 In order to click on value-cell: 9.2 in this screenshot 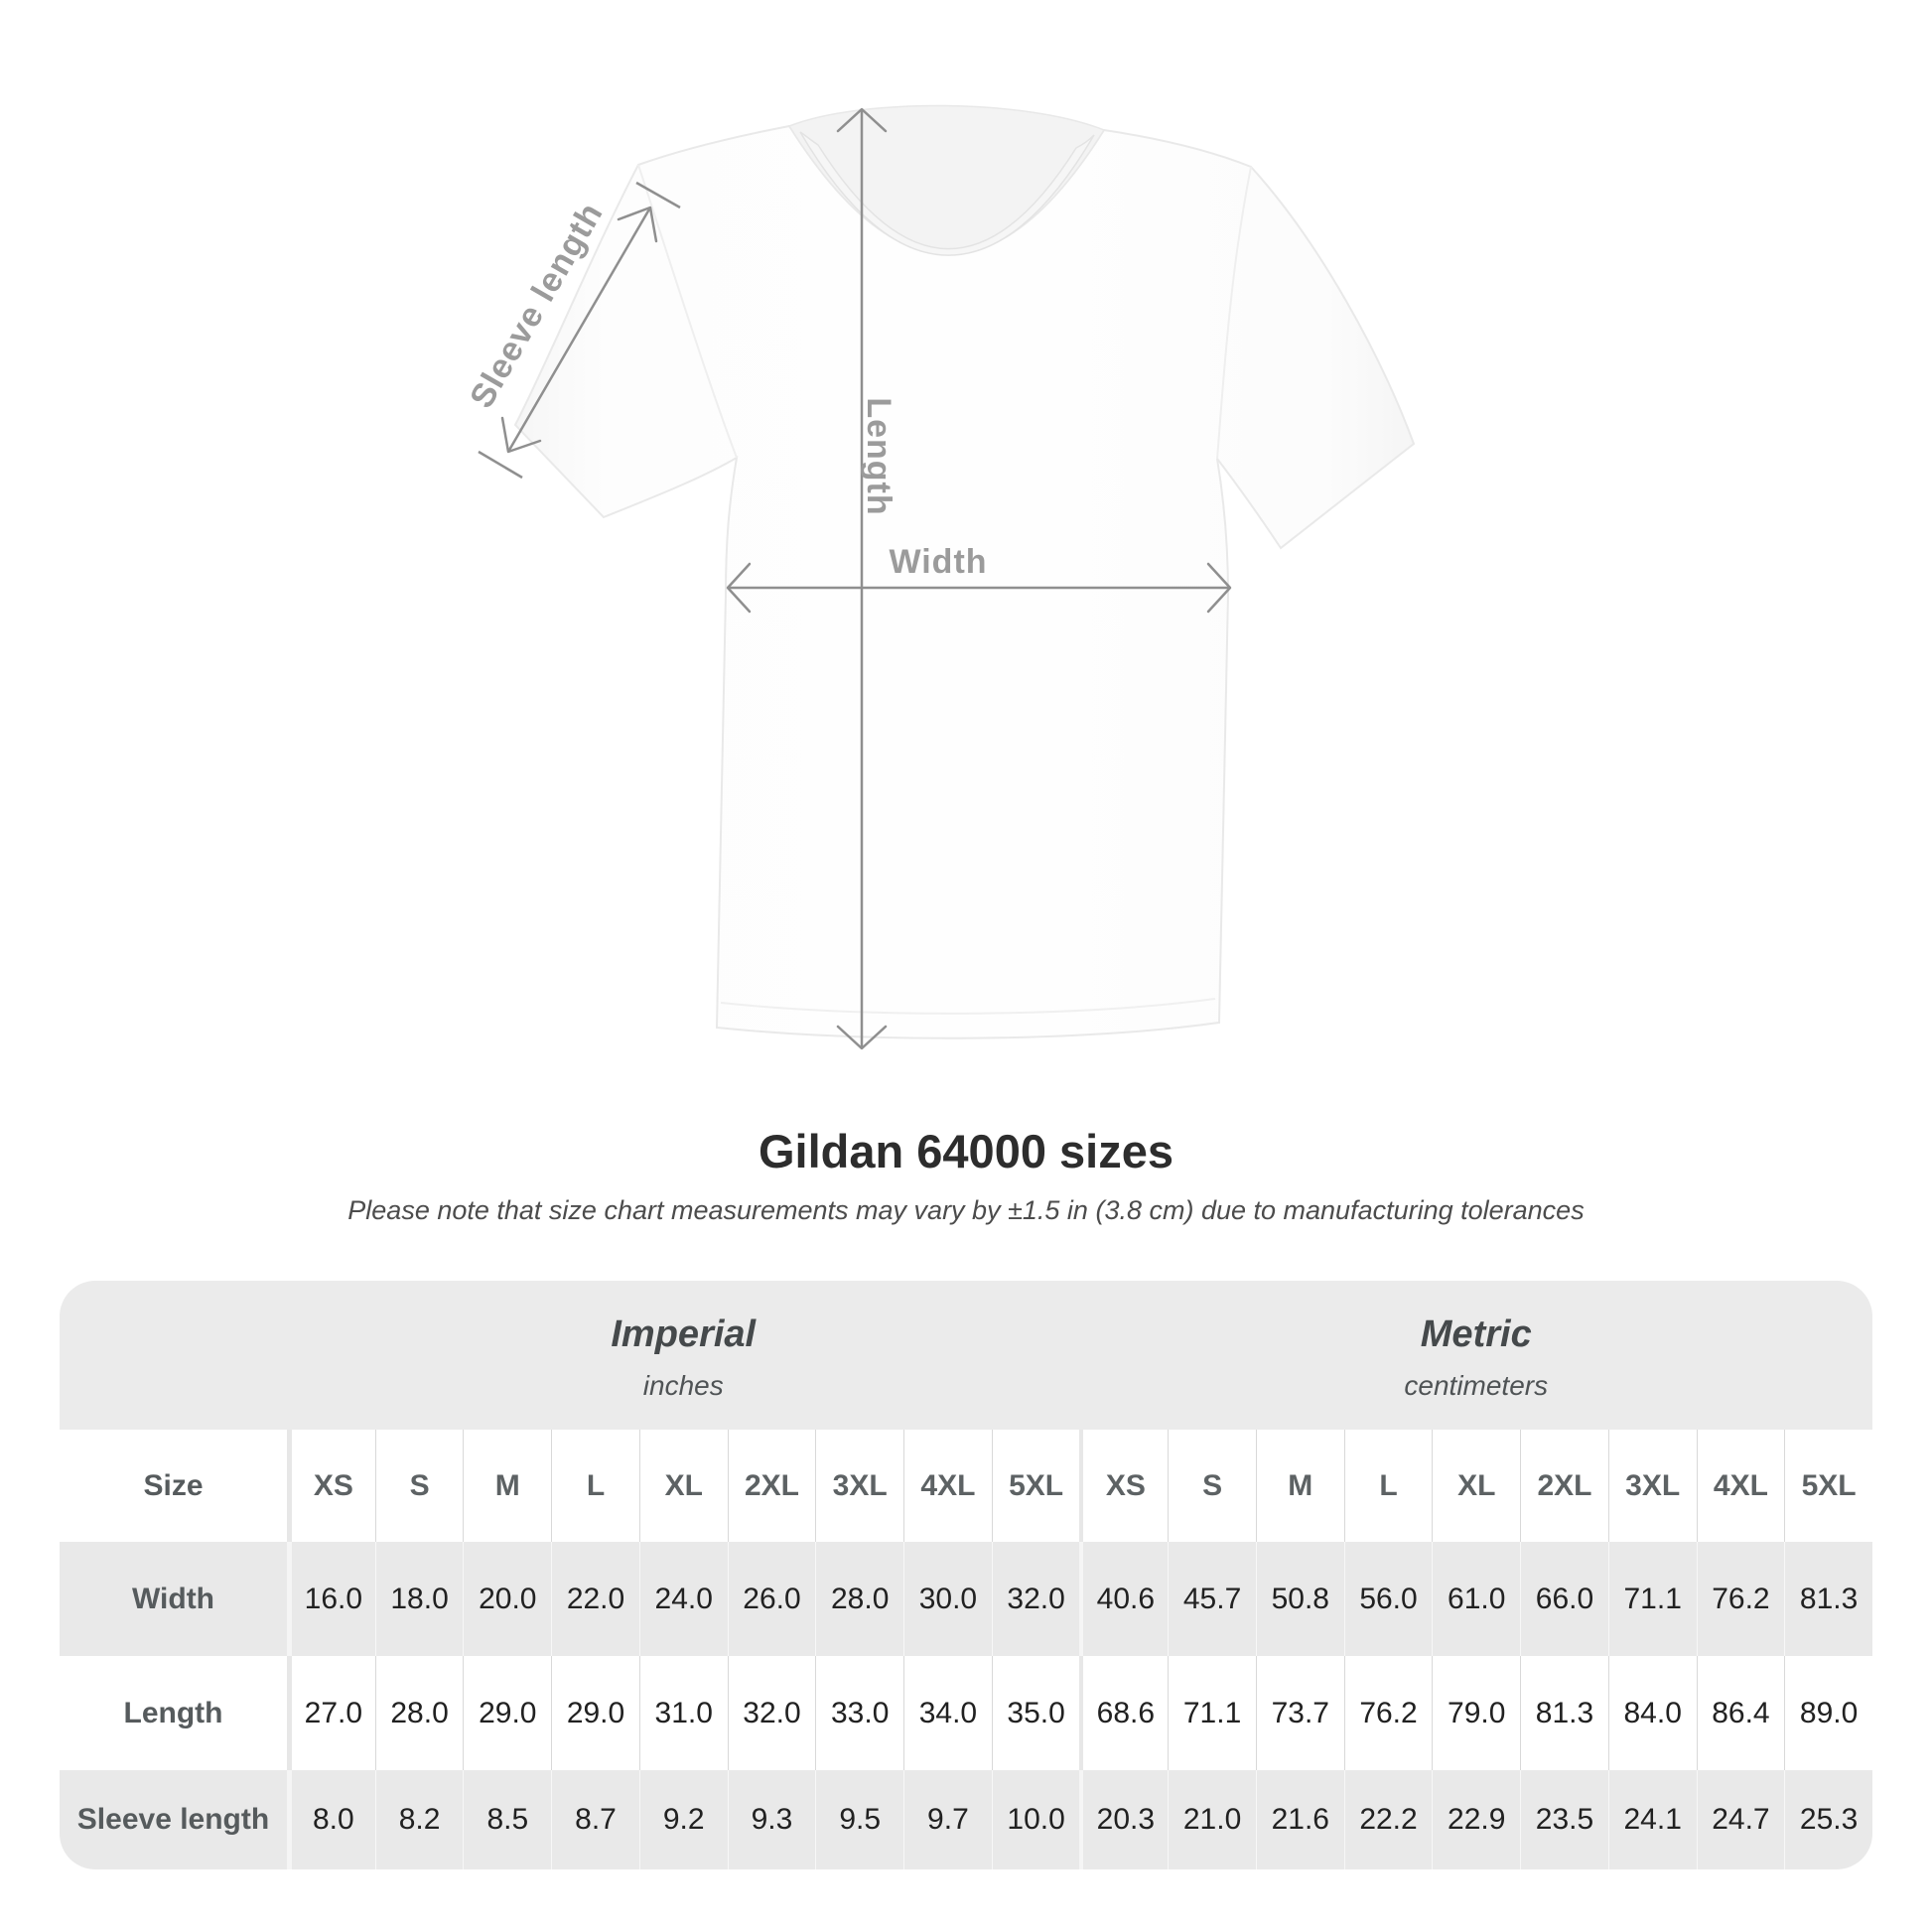, I will do `click(683, 1820)`.